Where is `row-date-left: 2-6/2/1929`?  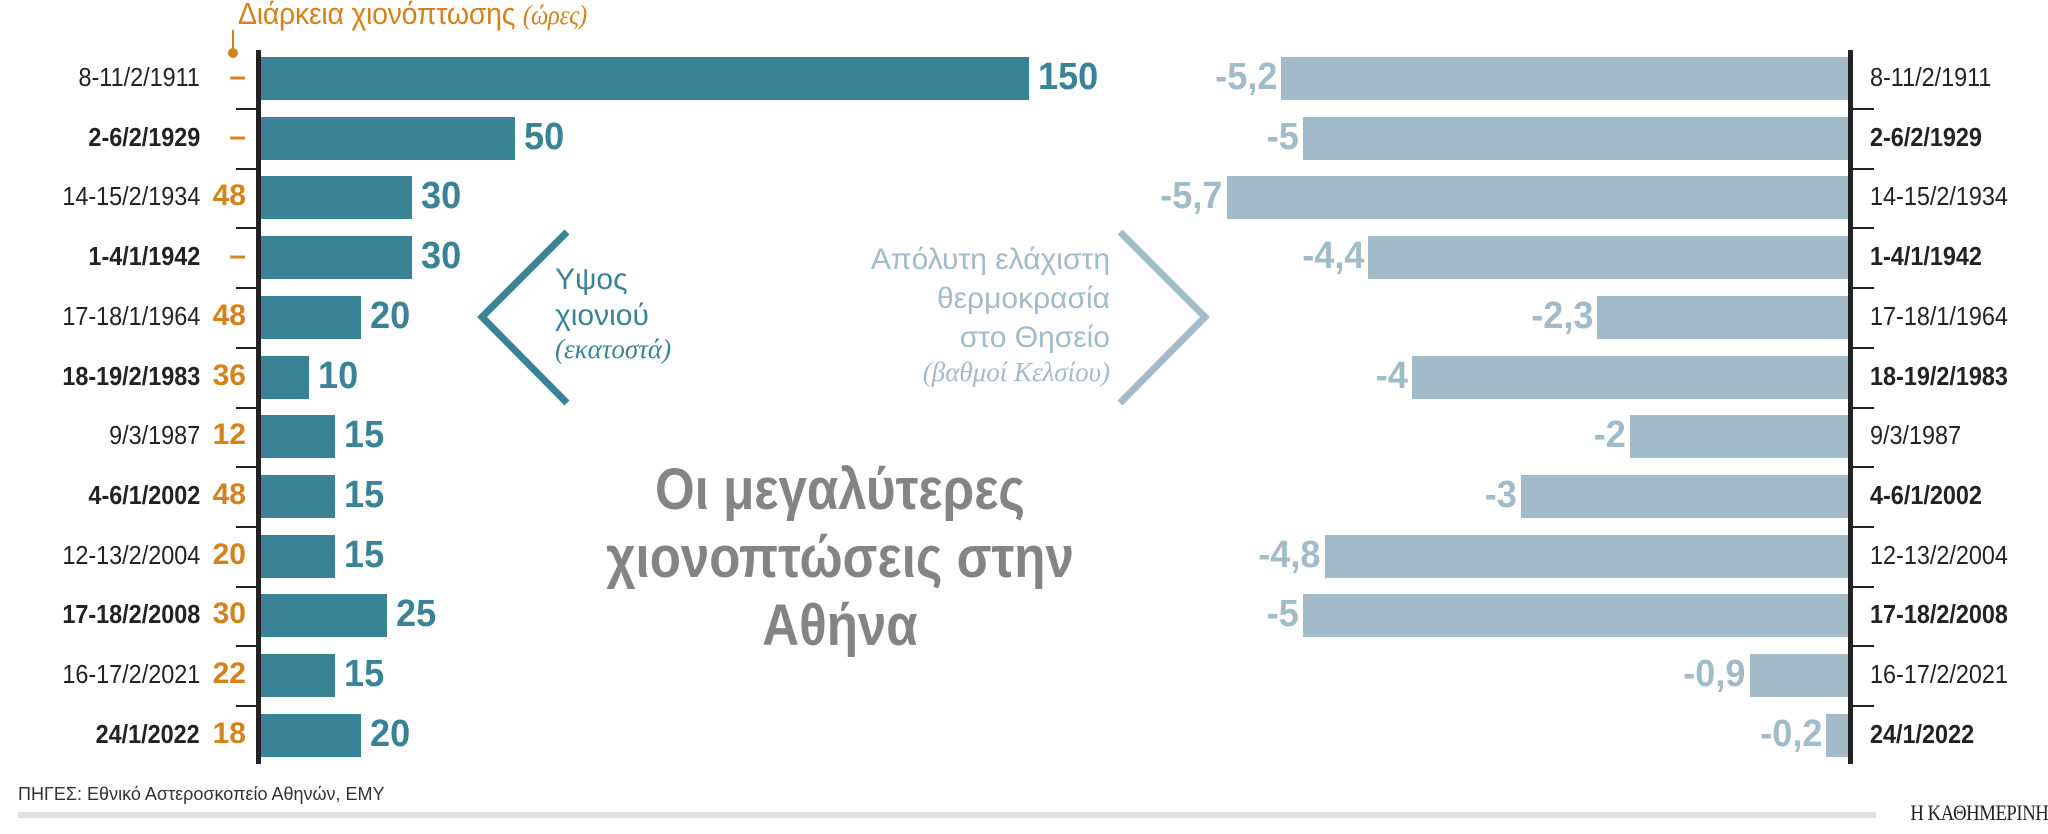
row-date-left: 2-6/2/1929 is located at coordinates (144, 136).